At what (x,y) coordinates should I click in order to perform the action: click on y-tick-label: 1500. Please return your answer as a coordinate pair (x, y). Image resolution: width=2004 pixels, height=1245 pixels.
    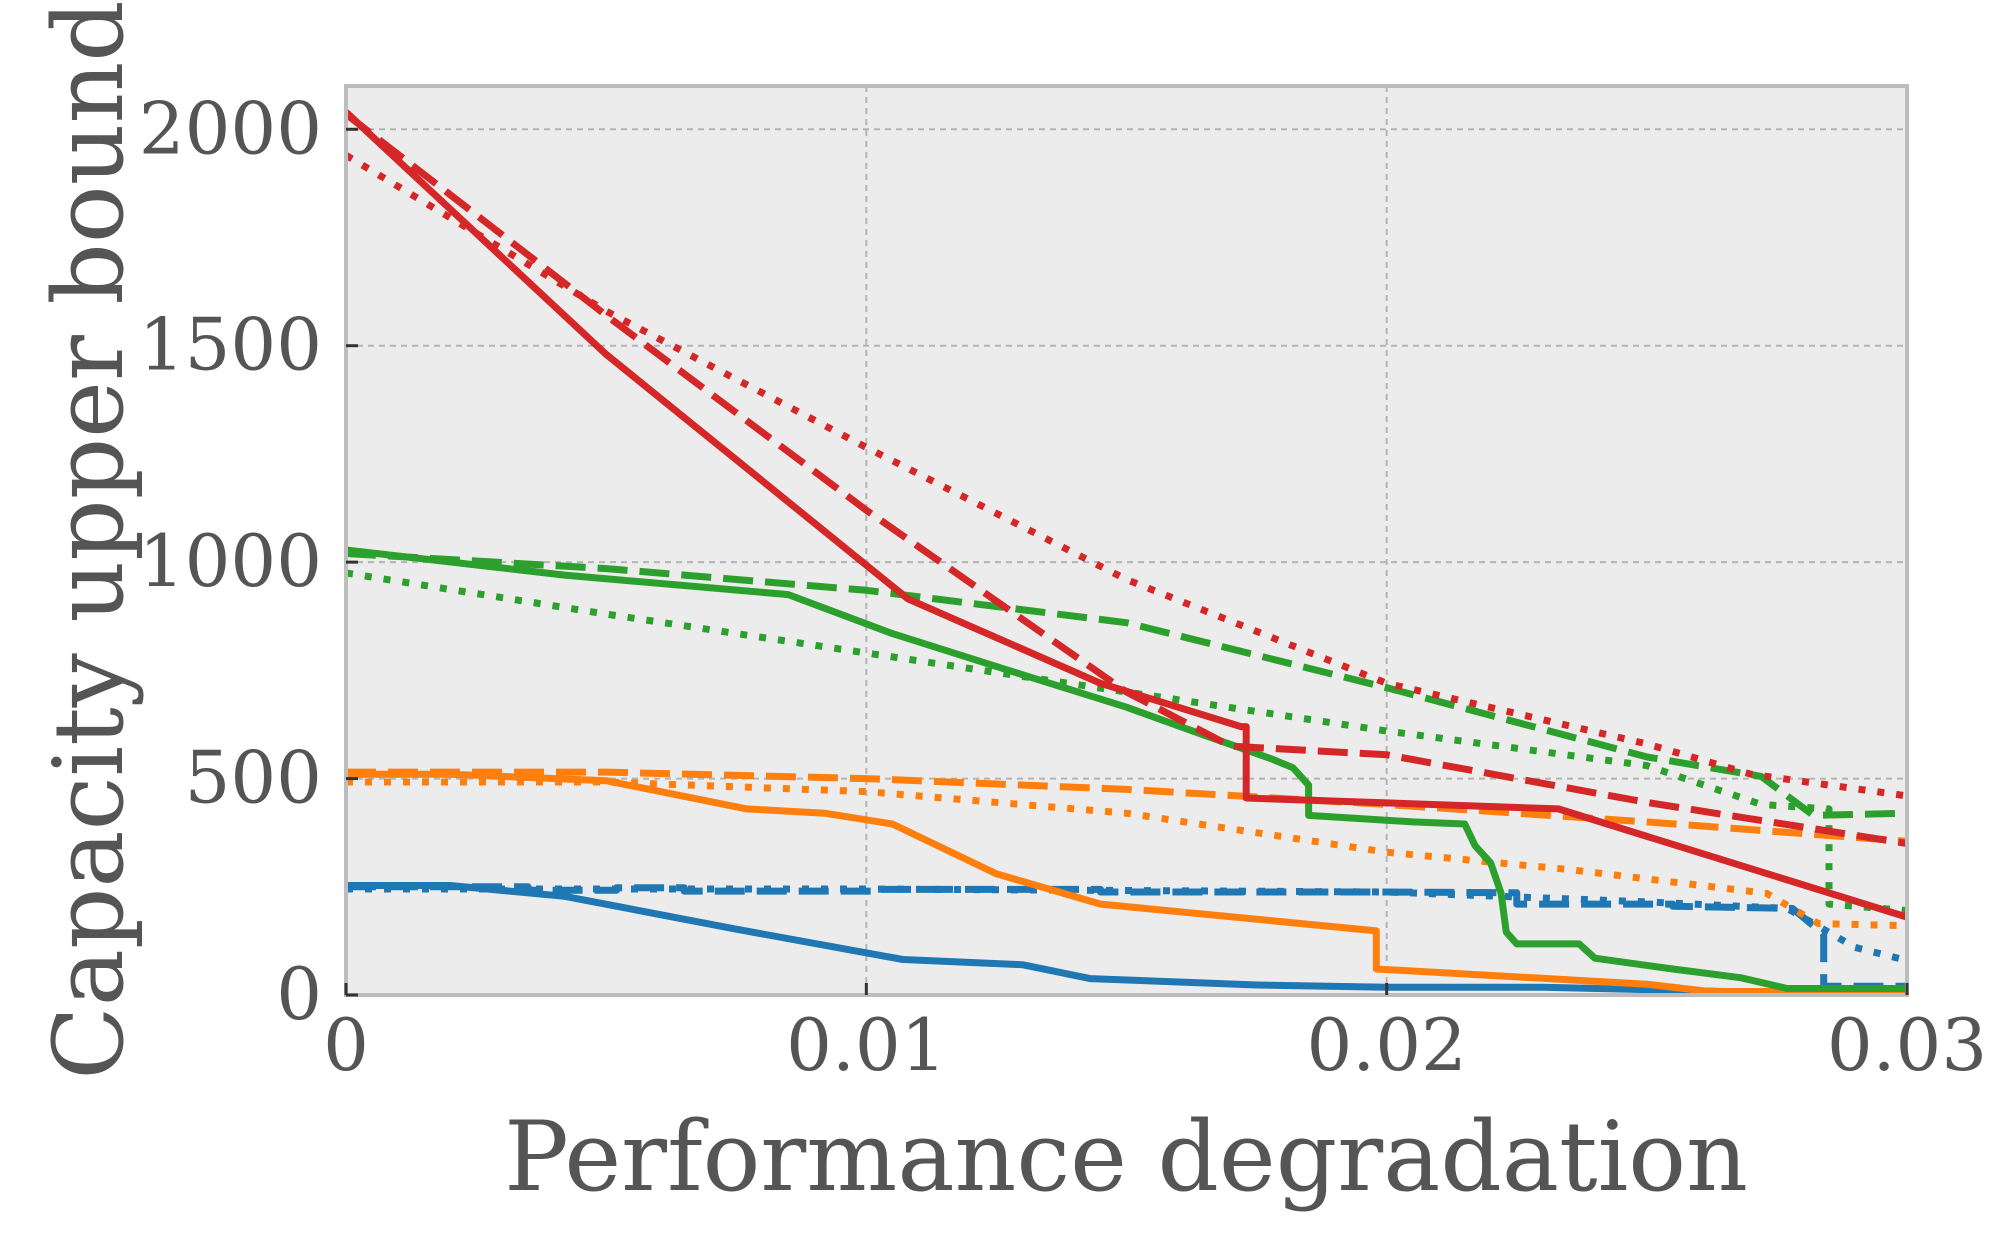
    Looking at the image, I should click on (230, 345).